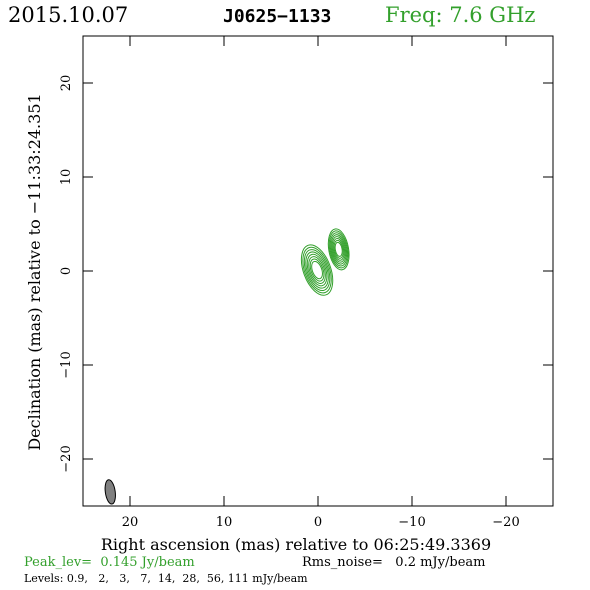 The image size is (590, 590). I want to click on y-tick-label: 10, so click(66, 177).